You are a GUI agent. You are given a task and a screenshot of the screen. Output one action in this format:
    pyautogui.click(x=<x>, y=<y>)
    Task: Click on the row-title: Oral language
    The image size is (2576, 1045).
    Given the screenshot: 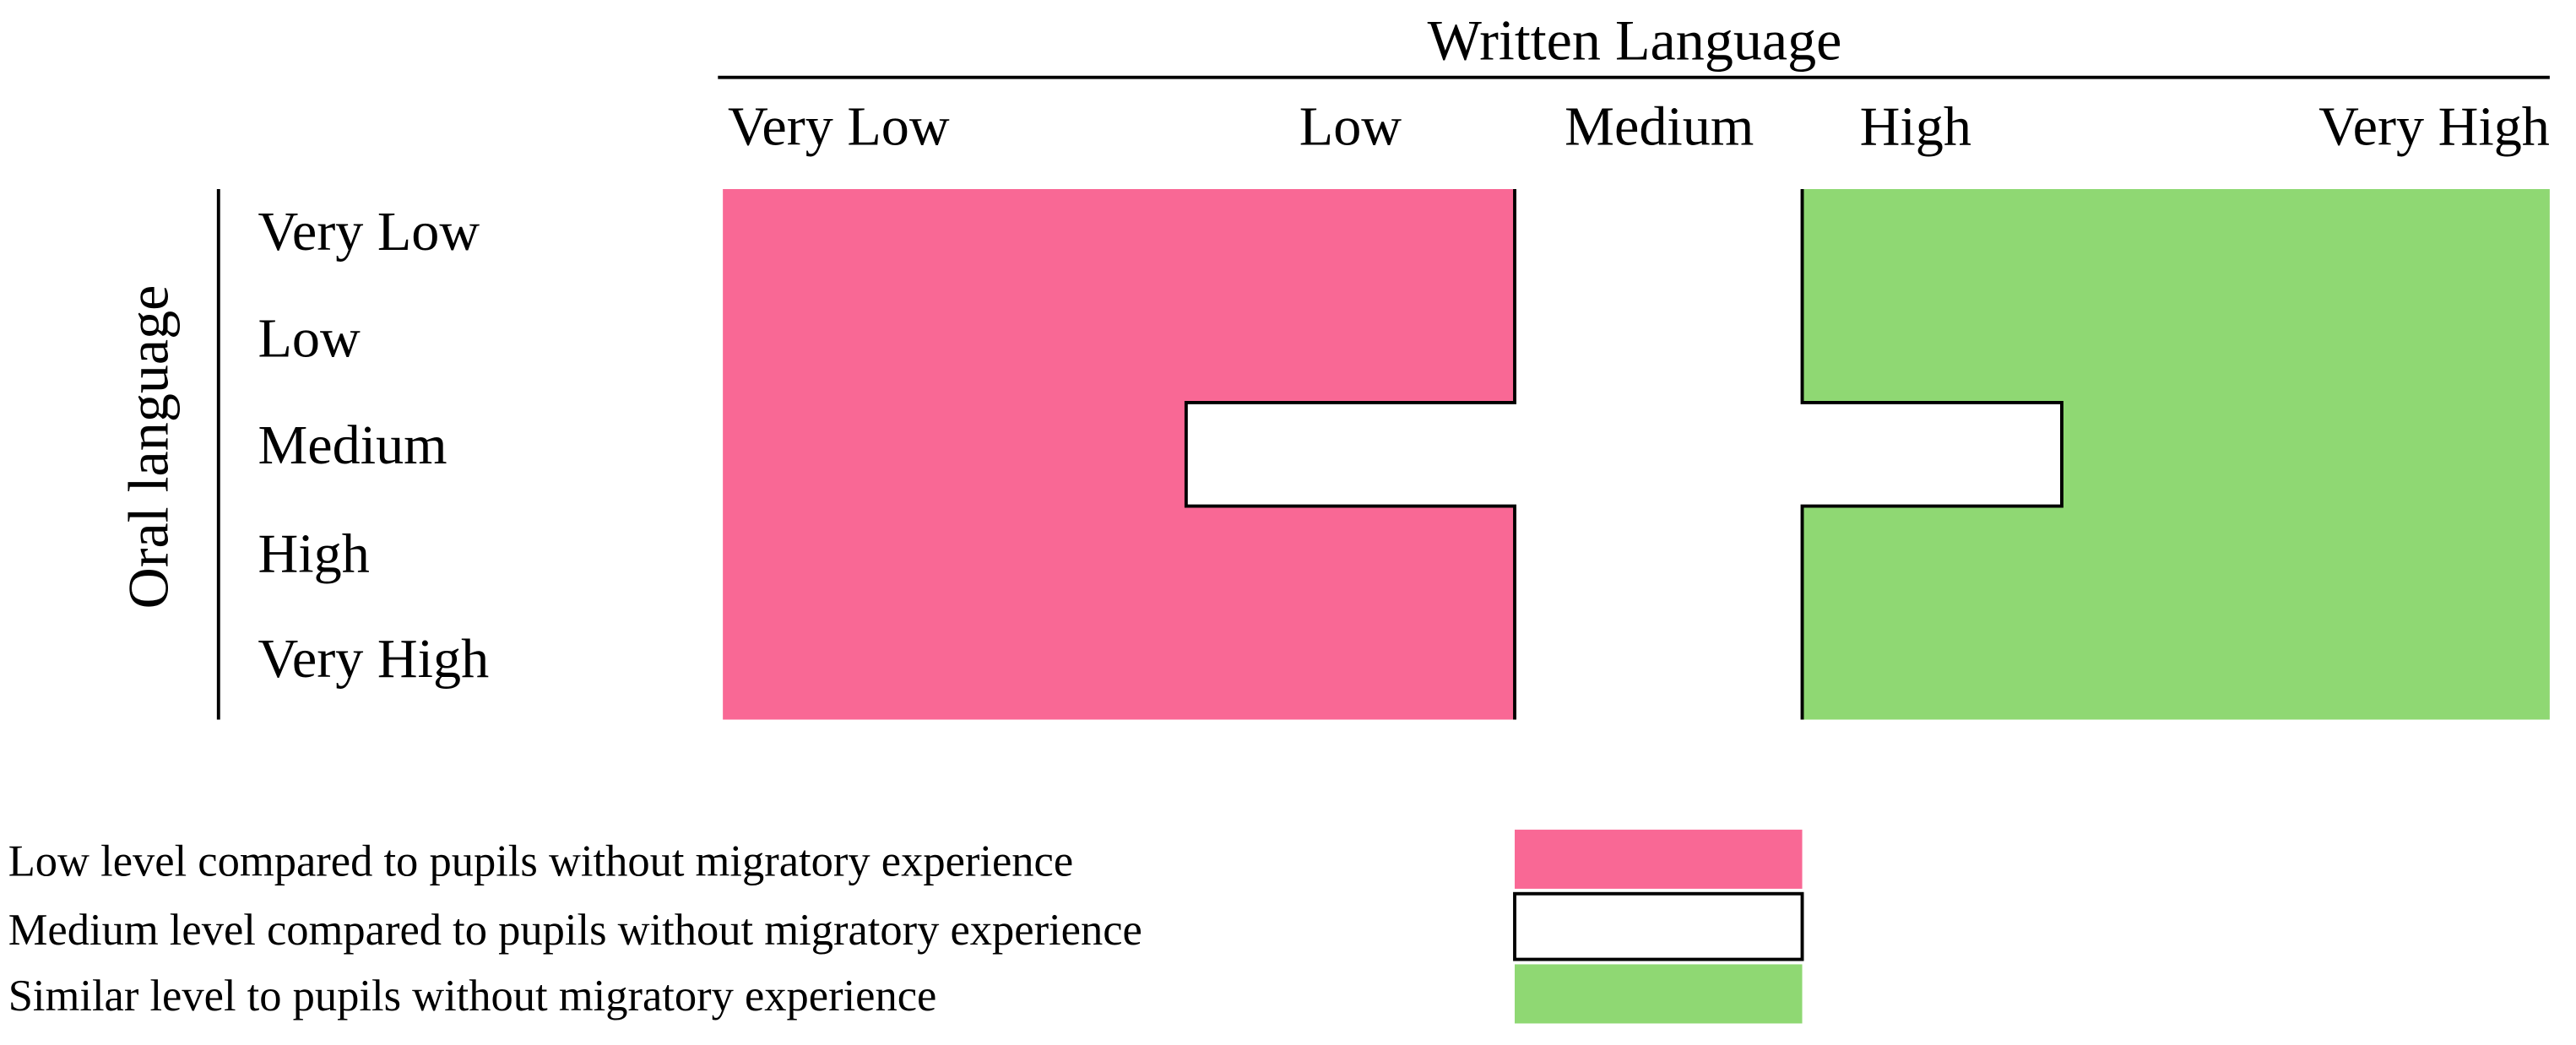 What is the action you would take?
    pyautogui.click(x=148, y=447)
    